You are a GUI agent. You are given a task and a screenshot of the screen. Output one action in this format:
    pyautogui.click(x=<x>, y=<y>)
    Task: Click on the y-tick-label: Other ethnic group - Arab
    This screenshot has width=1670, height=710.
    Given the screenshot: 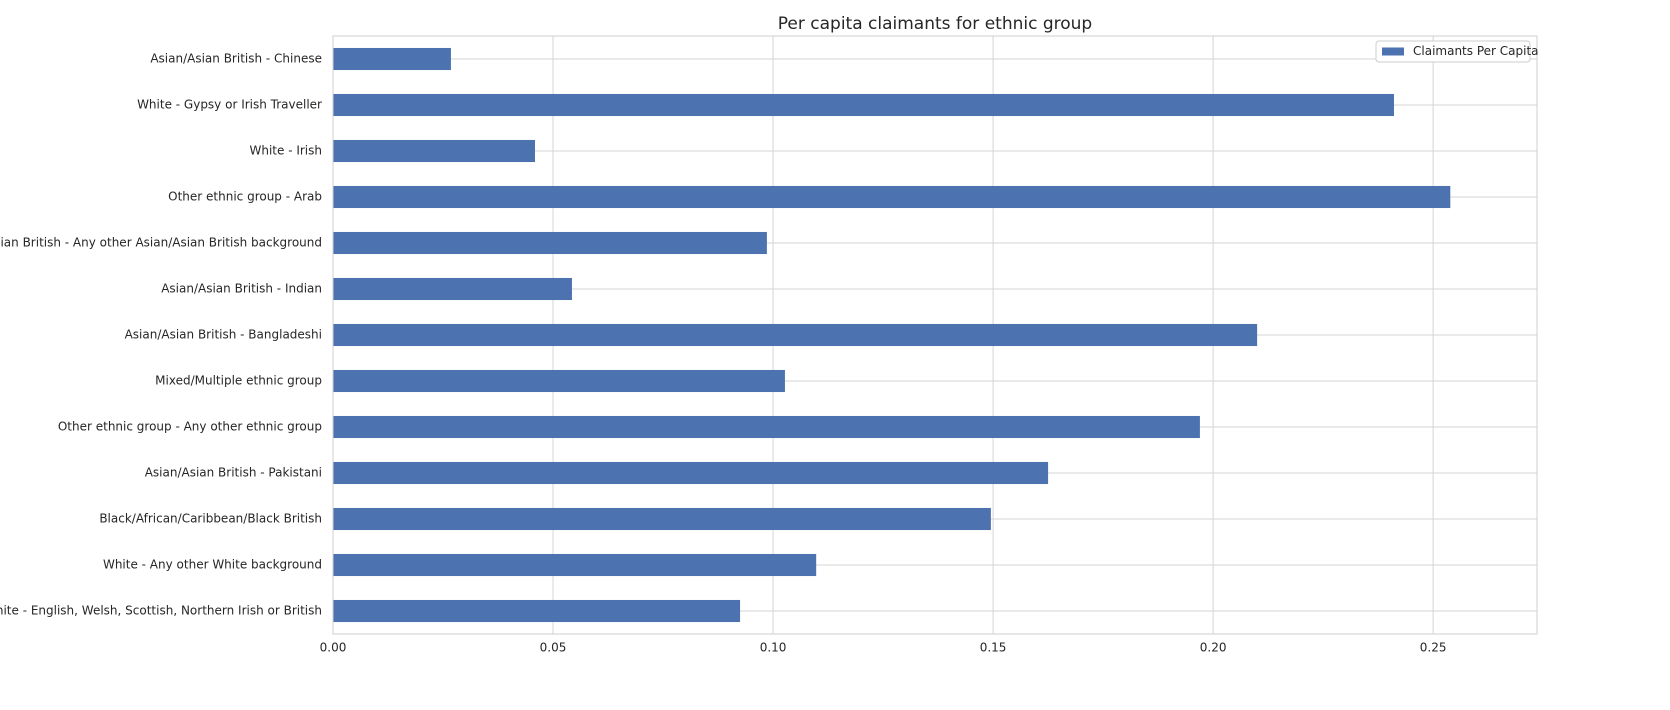 What is the action you would take?
    pyautogui.click(x=245, y=197)
    